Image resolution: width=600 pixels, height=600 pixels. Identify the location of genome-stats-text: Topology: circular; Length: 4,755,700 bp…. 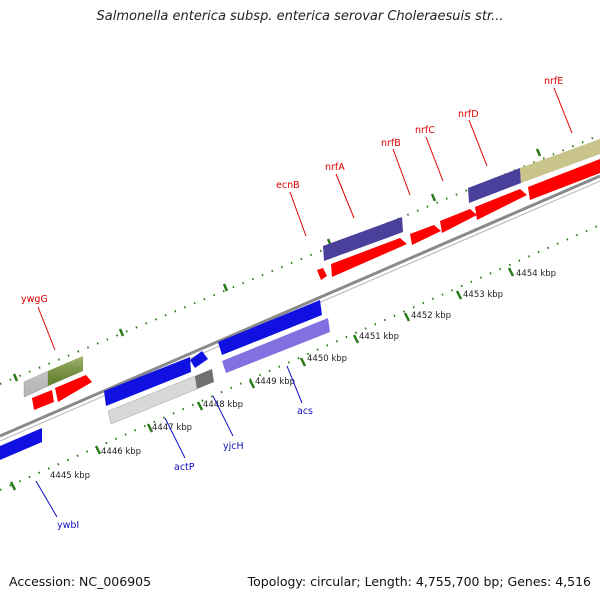
(419, 581).